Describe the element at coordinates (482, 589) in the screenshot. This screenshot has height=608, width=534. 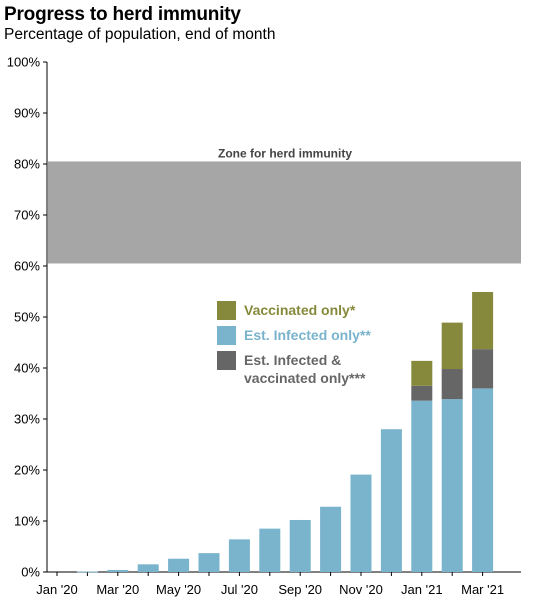
I see `x-tick-label: Mar '21` at that location.